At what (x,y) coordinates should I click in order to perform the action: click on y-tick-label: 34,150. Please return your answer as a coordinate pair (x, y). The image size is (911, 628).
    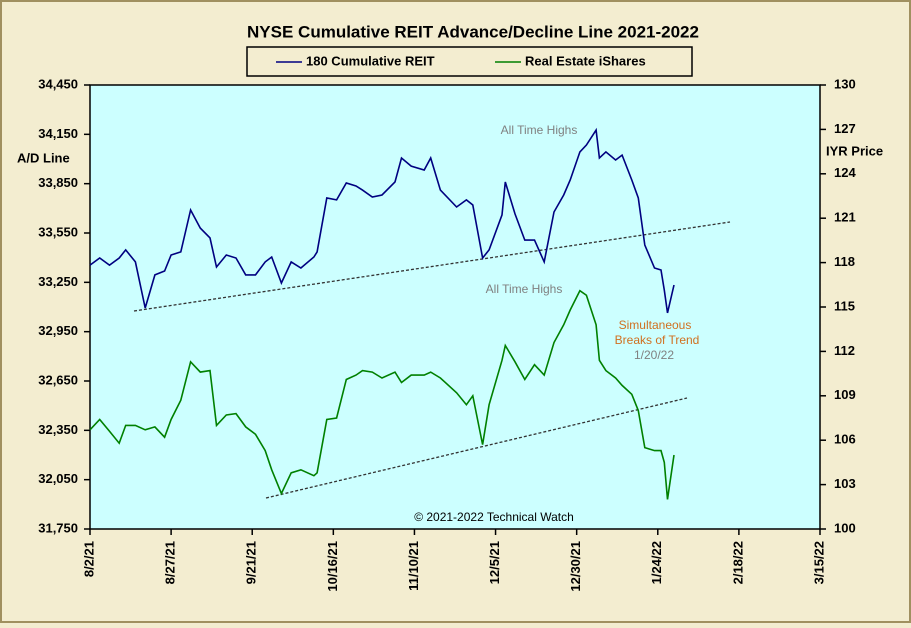
    Looking at the image, I should click on (58, 133).